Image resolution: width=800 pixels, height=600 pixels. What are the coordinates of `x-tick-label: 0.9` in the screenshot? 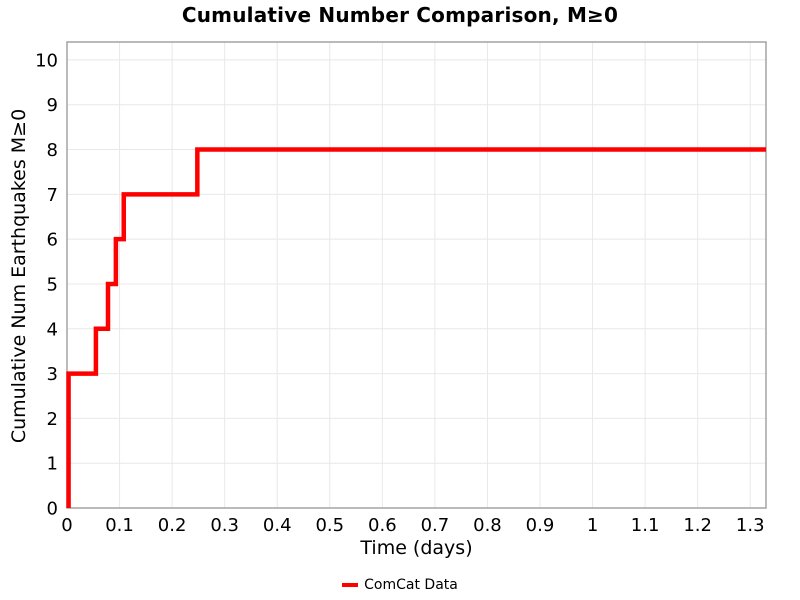 It's located at (540, 525).